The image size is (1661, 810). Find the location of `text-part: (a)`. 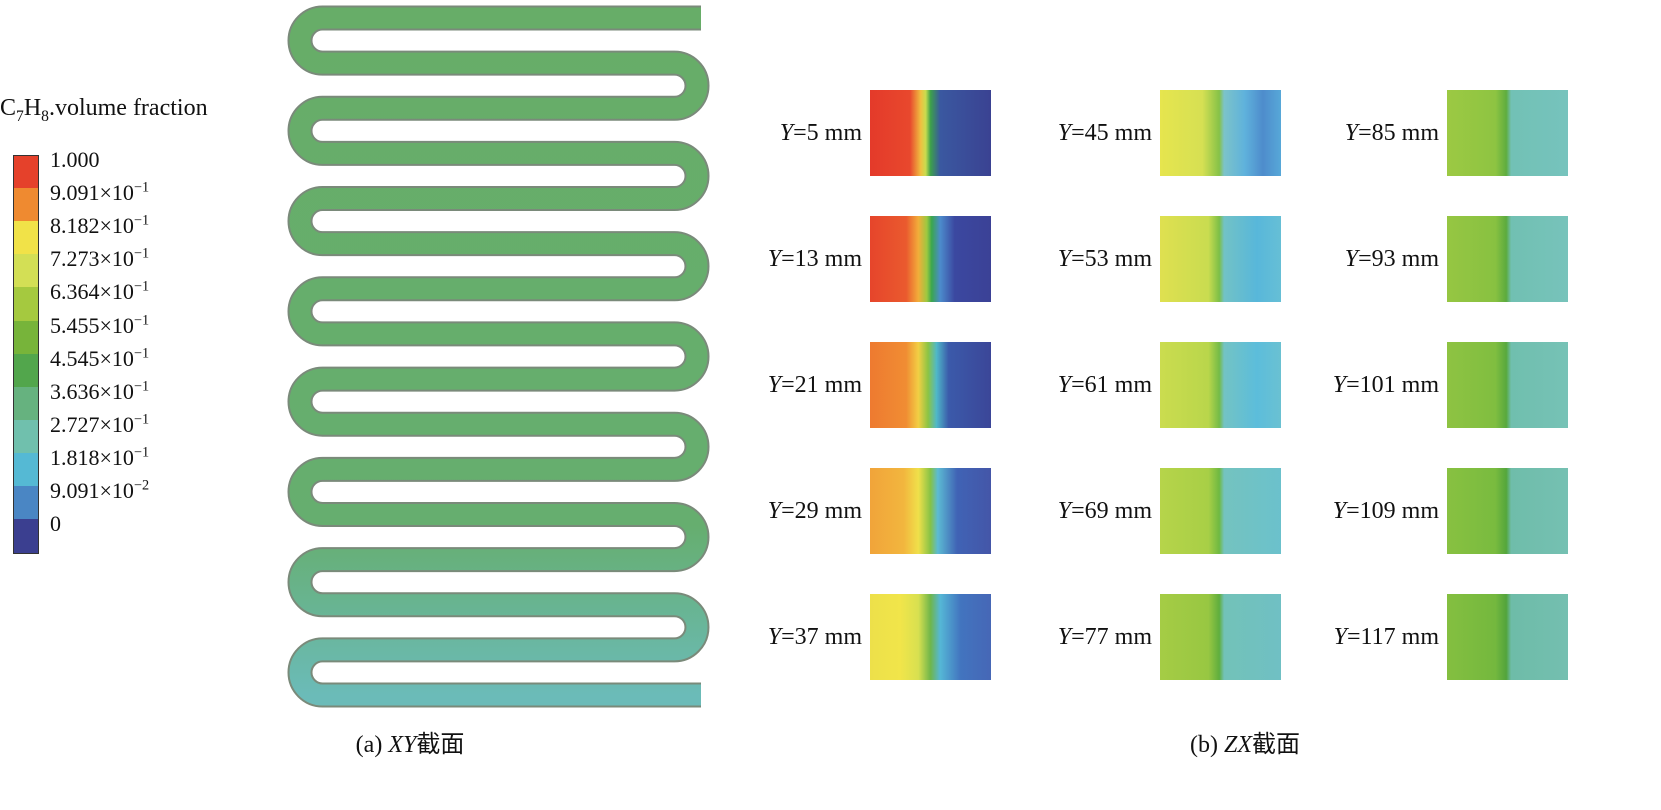

text-part: (a) is located at coordinates (372, 745).